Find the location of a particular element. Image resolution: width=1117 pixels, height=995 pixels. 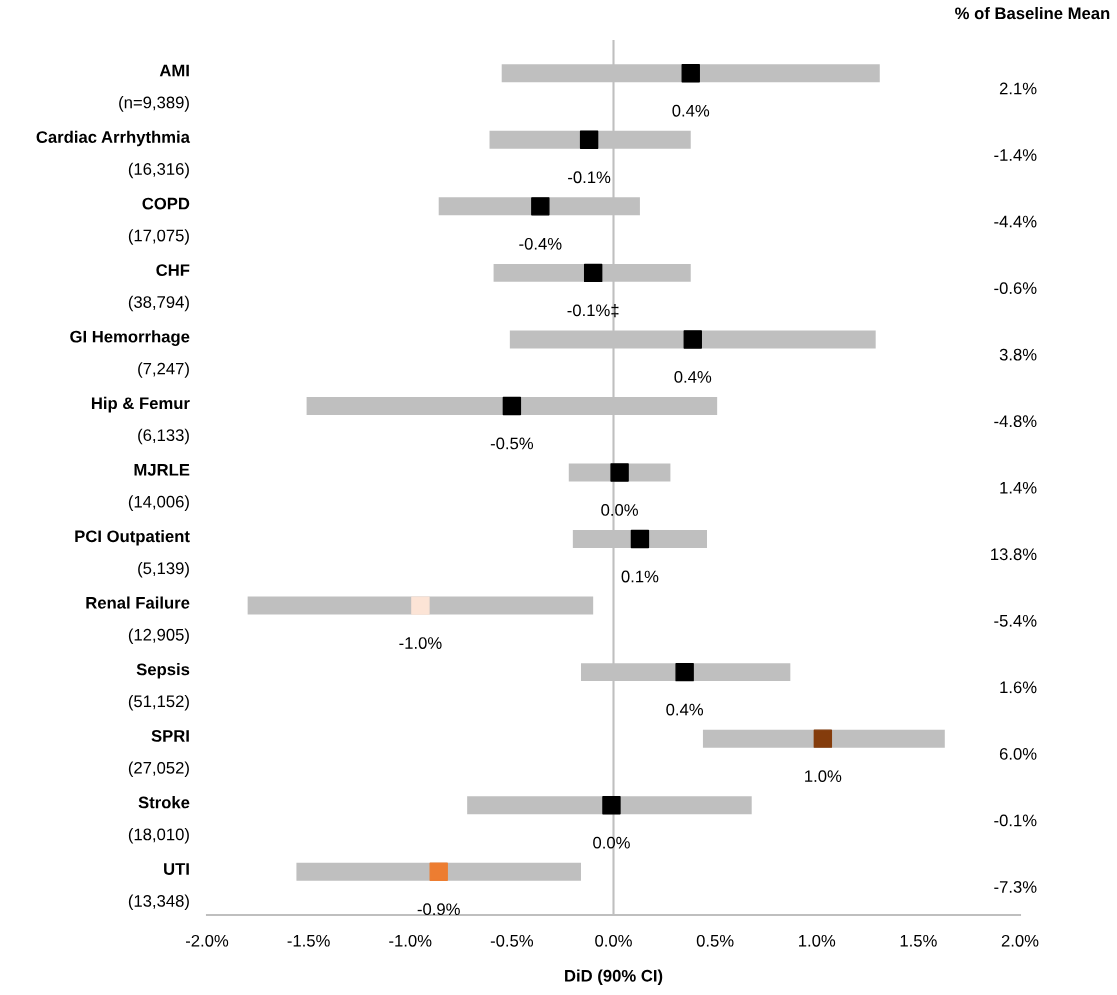

x-tick-label: -1.0% is located at coordinates (410, 940).